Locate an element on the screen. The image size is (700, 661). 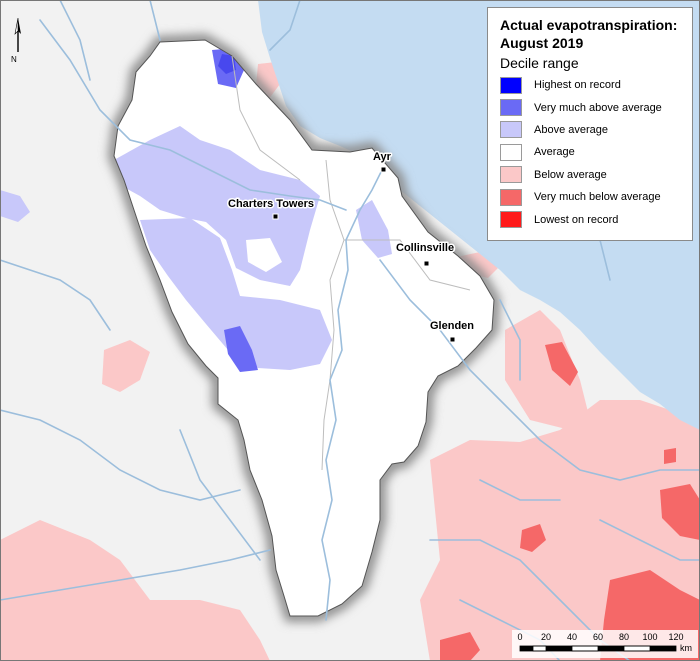
scale-tick-label: 0 is located at coordinates (519, 637).